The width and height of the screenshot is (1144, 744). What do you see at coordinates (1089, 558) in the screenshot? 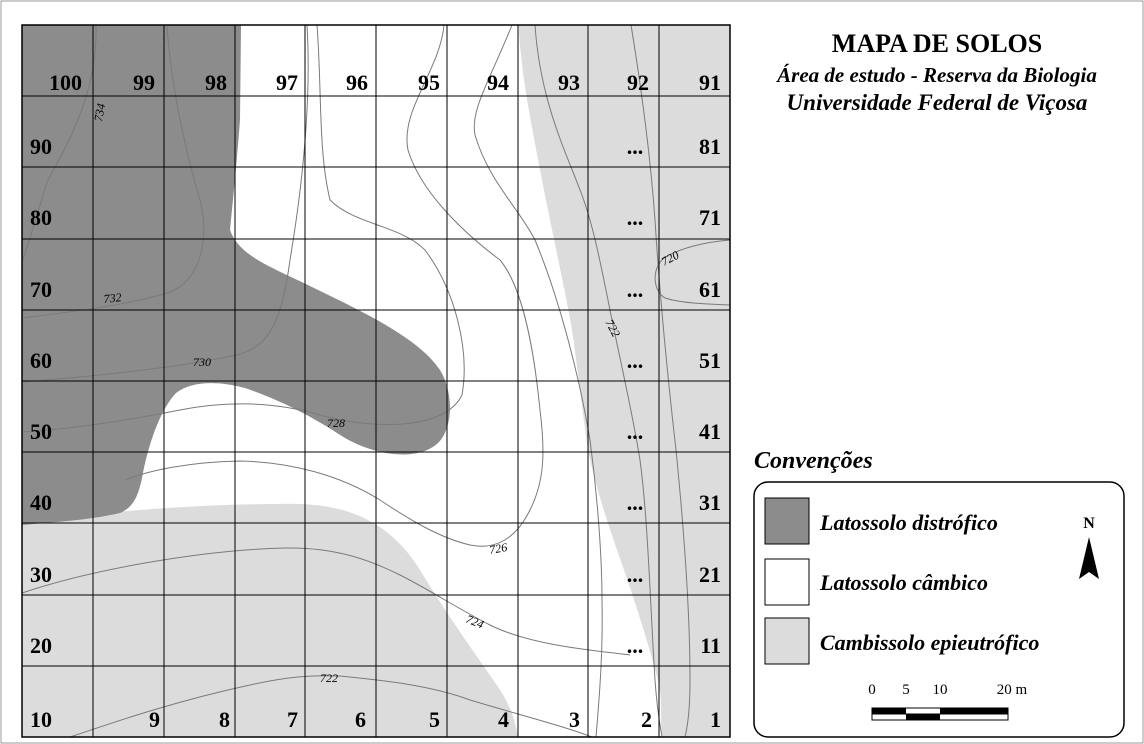
I see `north-arrow-icon` at bounding box center [1089, 558].